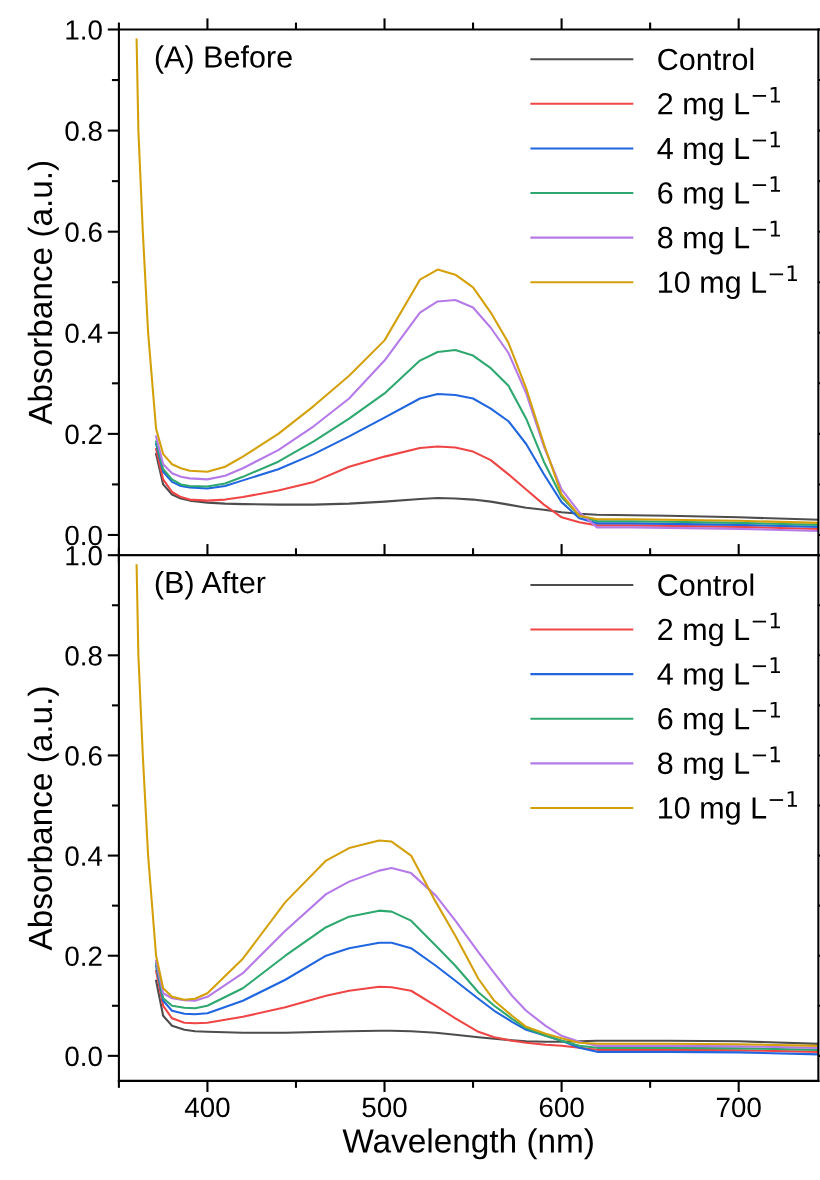 The image size is (820, 1180). What do you see at coordinates (207, 1107) in the screenshot?
I see `x-tick-label: 400` at bounding box center [207, 1107].